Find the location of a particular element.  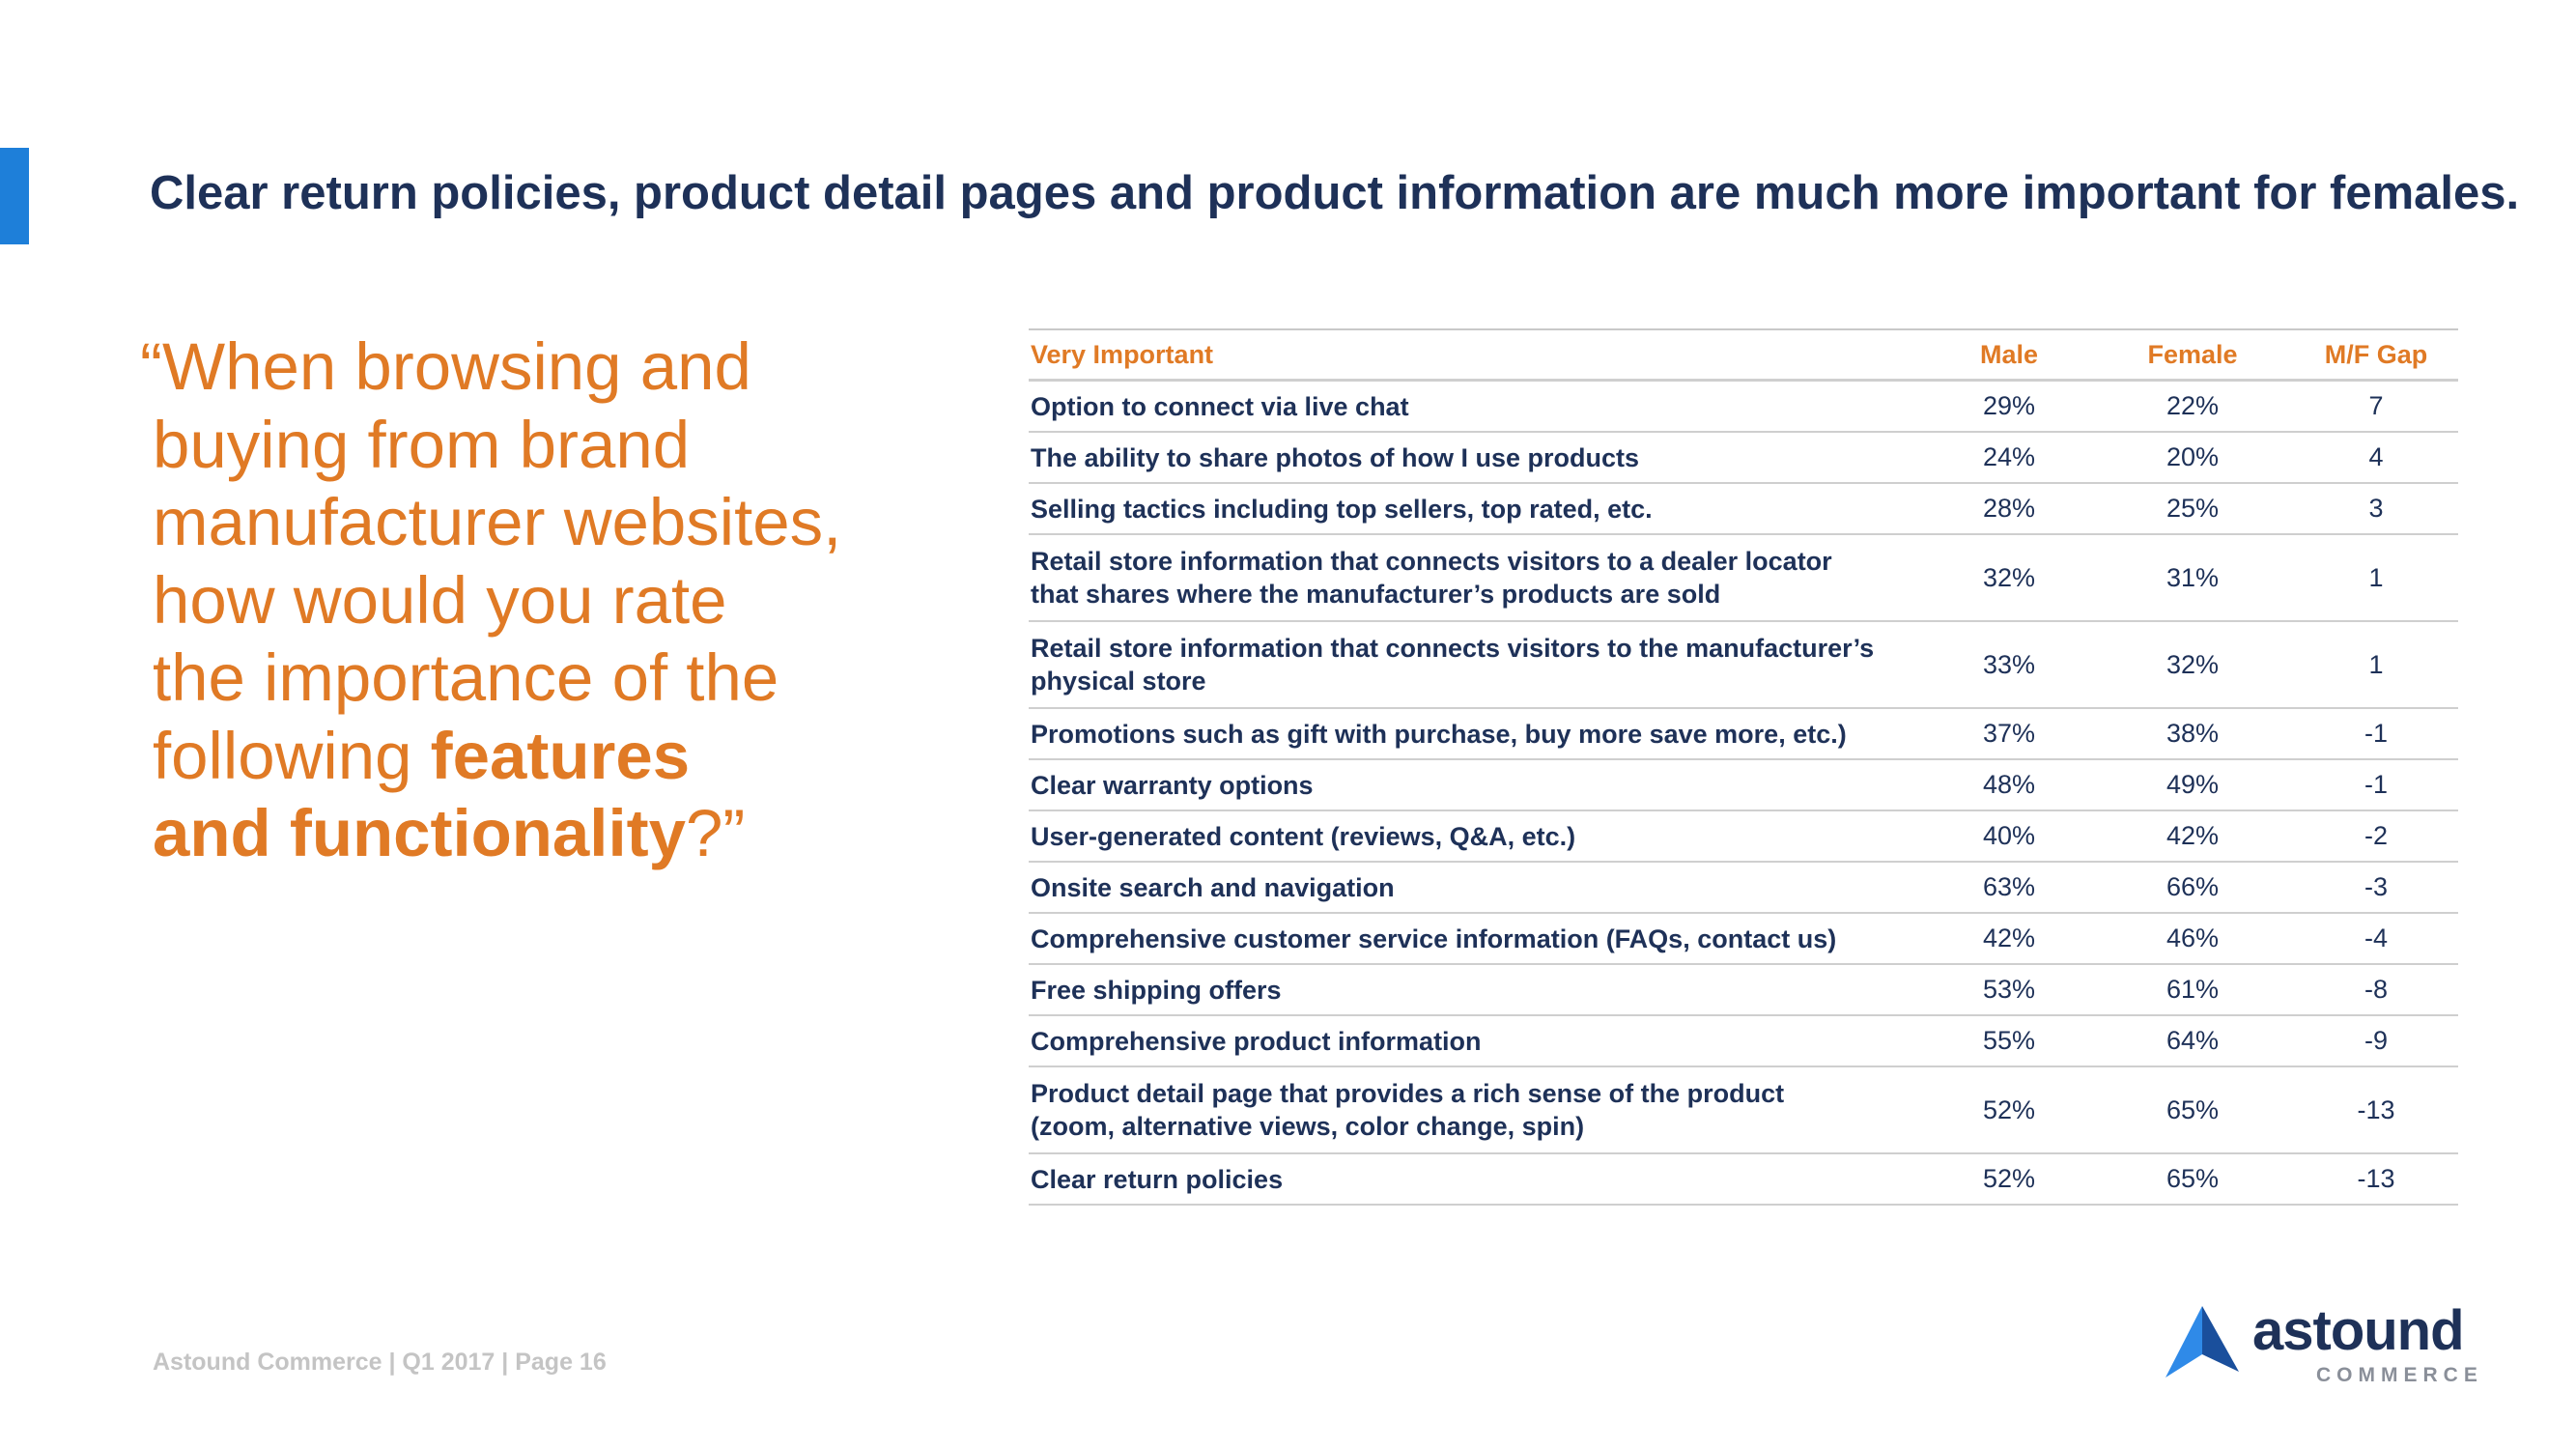

cell-gap: -2 is located at coordinates (2376, 835).